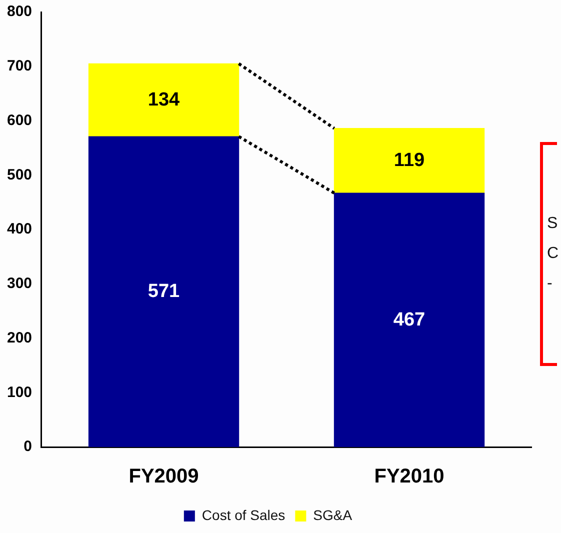 The image size is (561, 533). I want to click on y-tick-label: 100, so click(19, 392).